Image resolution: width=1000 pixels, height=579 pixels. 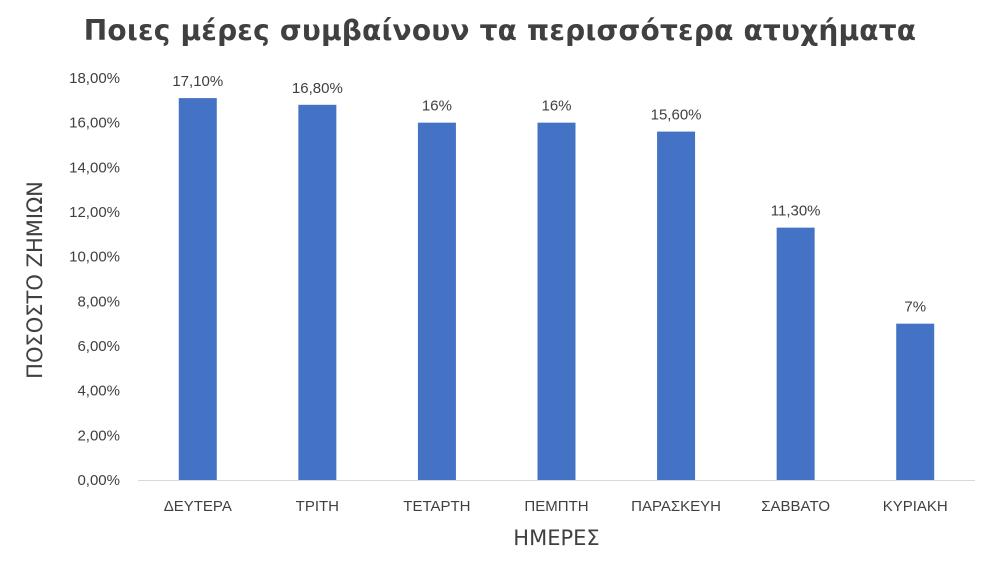 I want to click on y-tick-label: 2,00%, so click(x=98, y=435).